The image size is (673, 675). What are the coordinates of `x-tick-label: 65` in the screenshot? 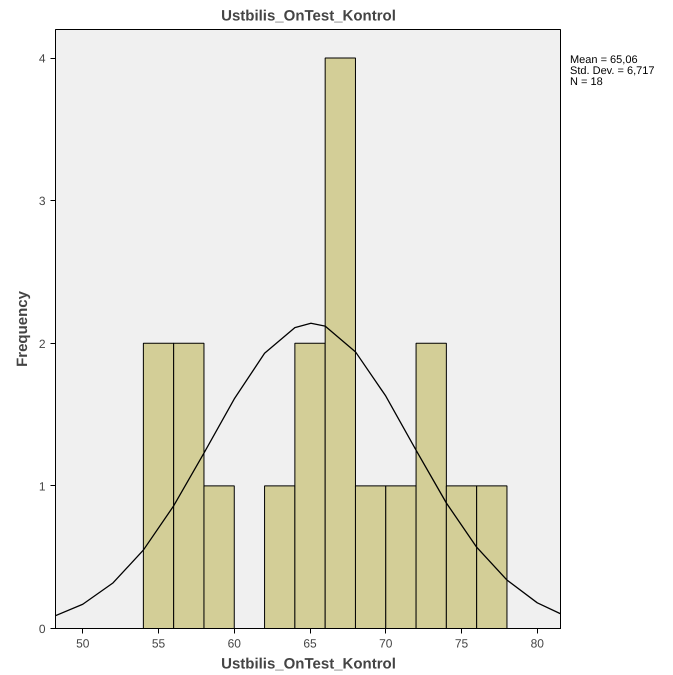 It's located at (310, 643).